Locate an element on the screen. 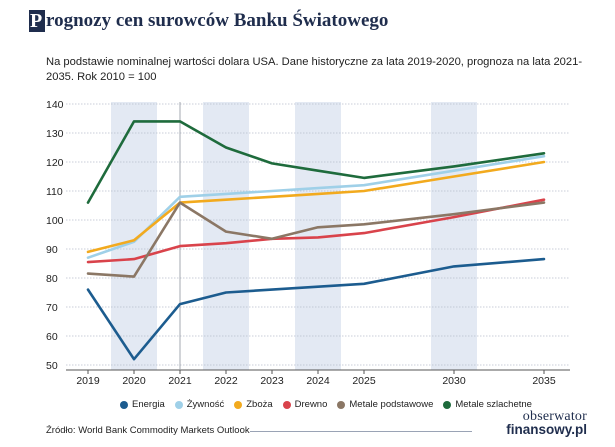 Image resolution: width=615 pixels, height=447 pixels. legend-label: Energia is located at coordinates (148, 404).